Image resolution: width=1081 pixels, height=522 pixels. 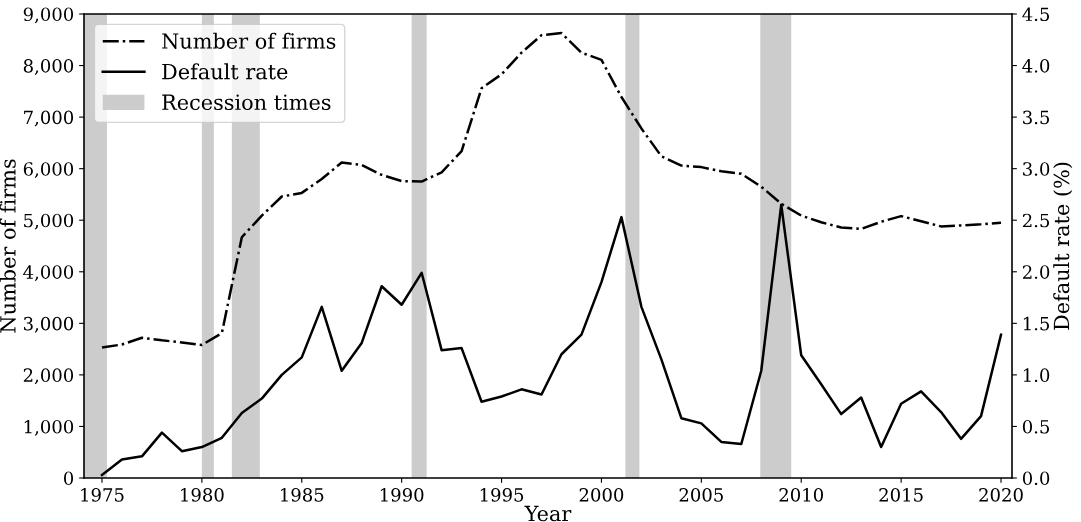 I want to click on x-axis-title: Year, so click(x=548, y=513).